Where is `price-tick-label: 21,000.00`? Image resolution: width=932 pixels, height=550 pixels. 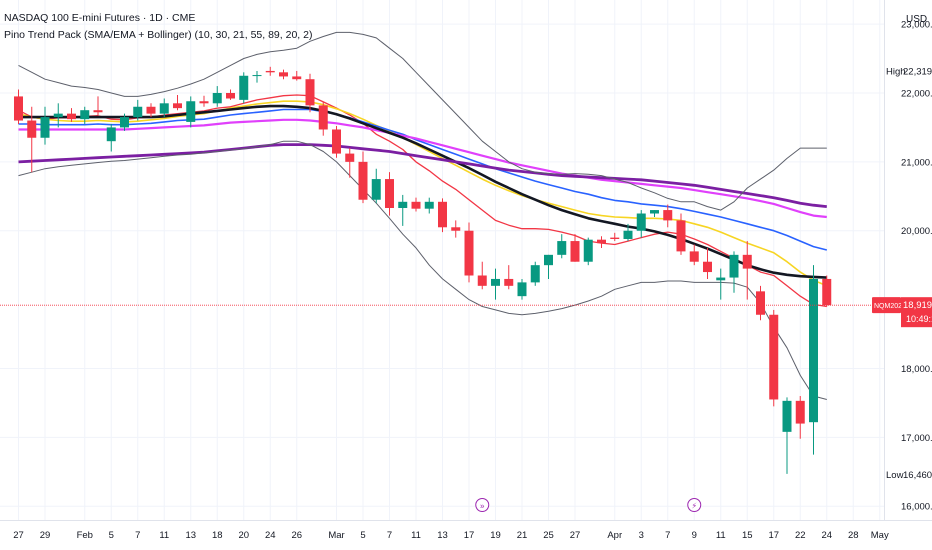 price-tick-label: 21,000.00 is located at coordinates (916, 162).